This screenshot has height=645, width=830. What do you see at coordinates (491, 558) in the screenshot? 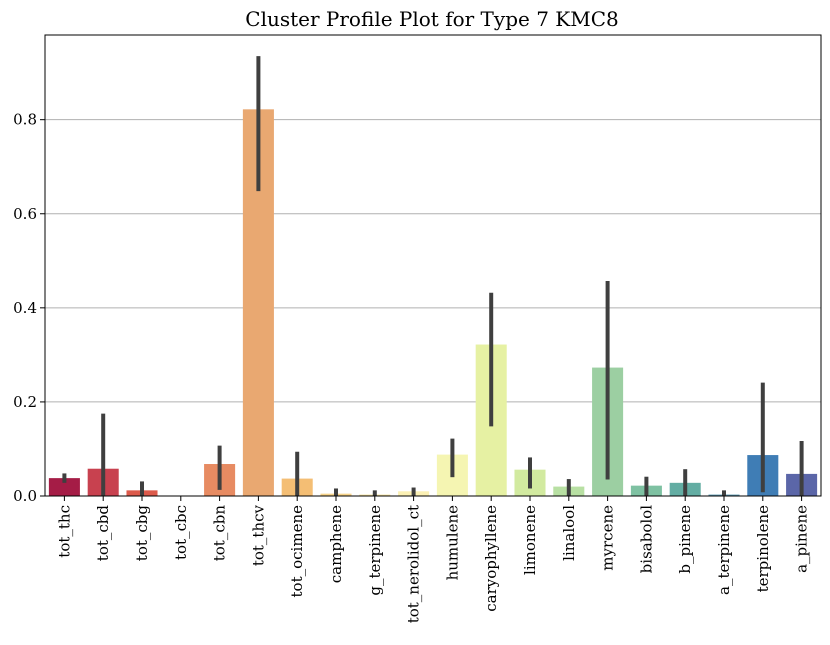
I see `x-tick-label-caryophyllene: caryophyllene` at bounding box center [491, 558].